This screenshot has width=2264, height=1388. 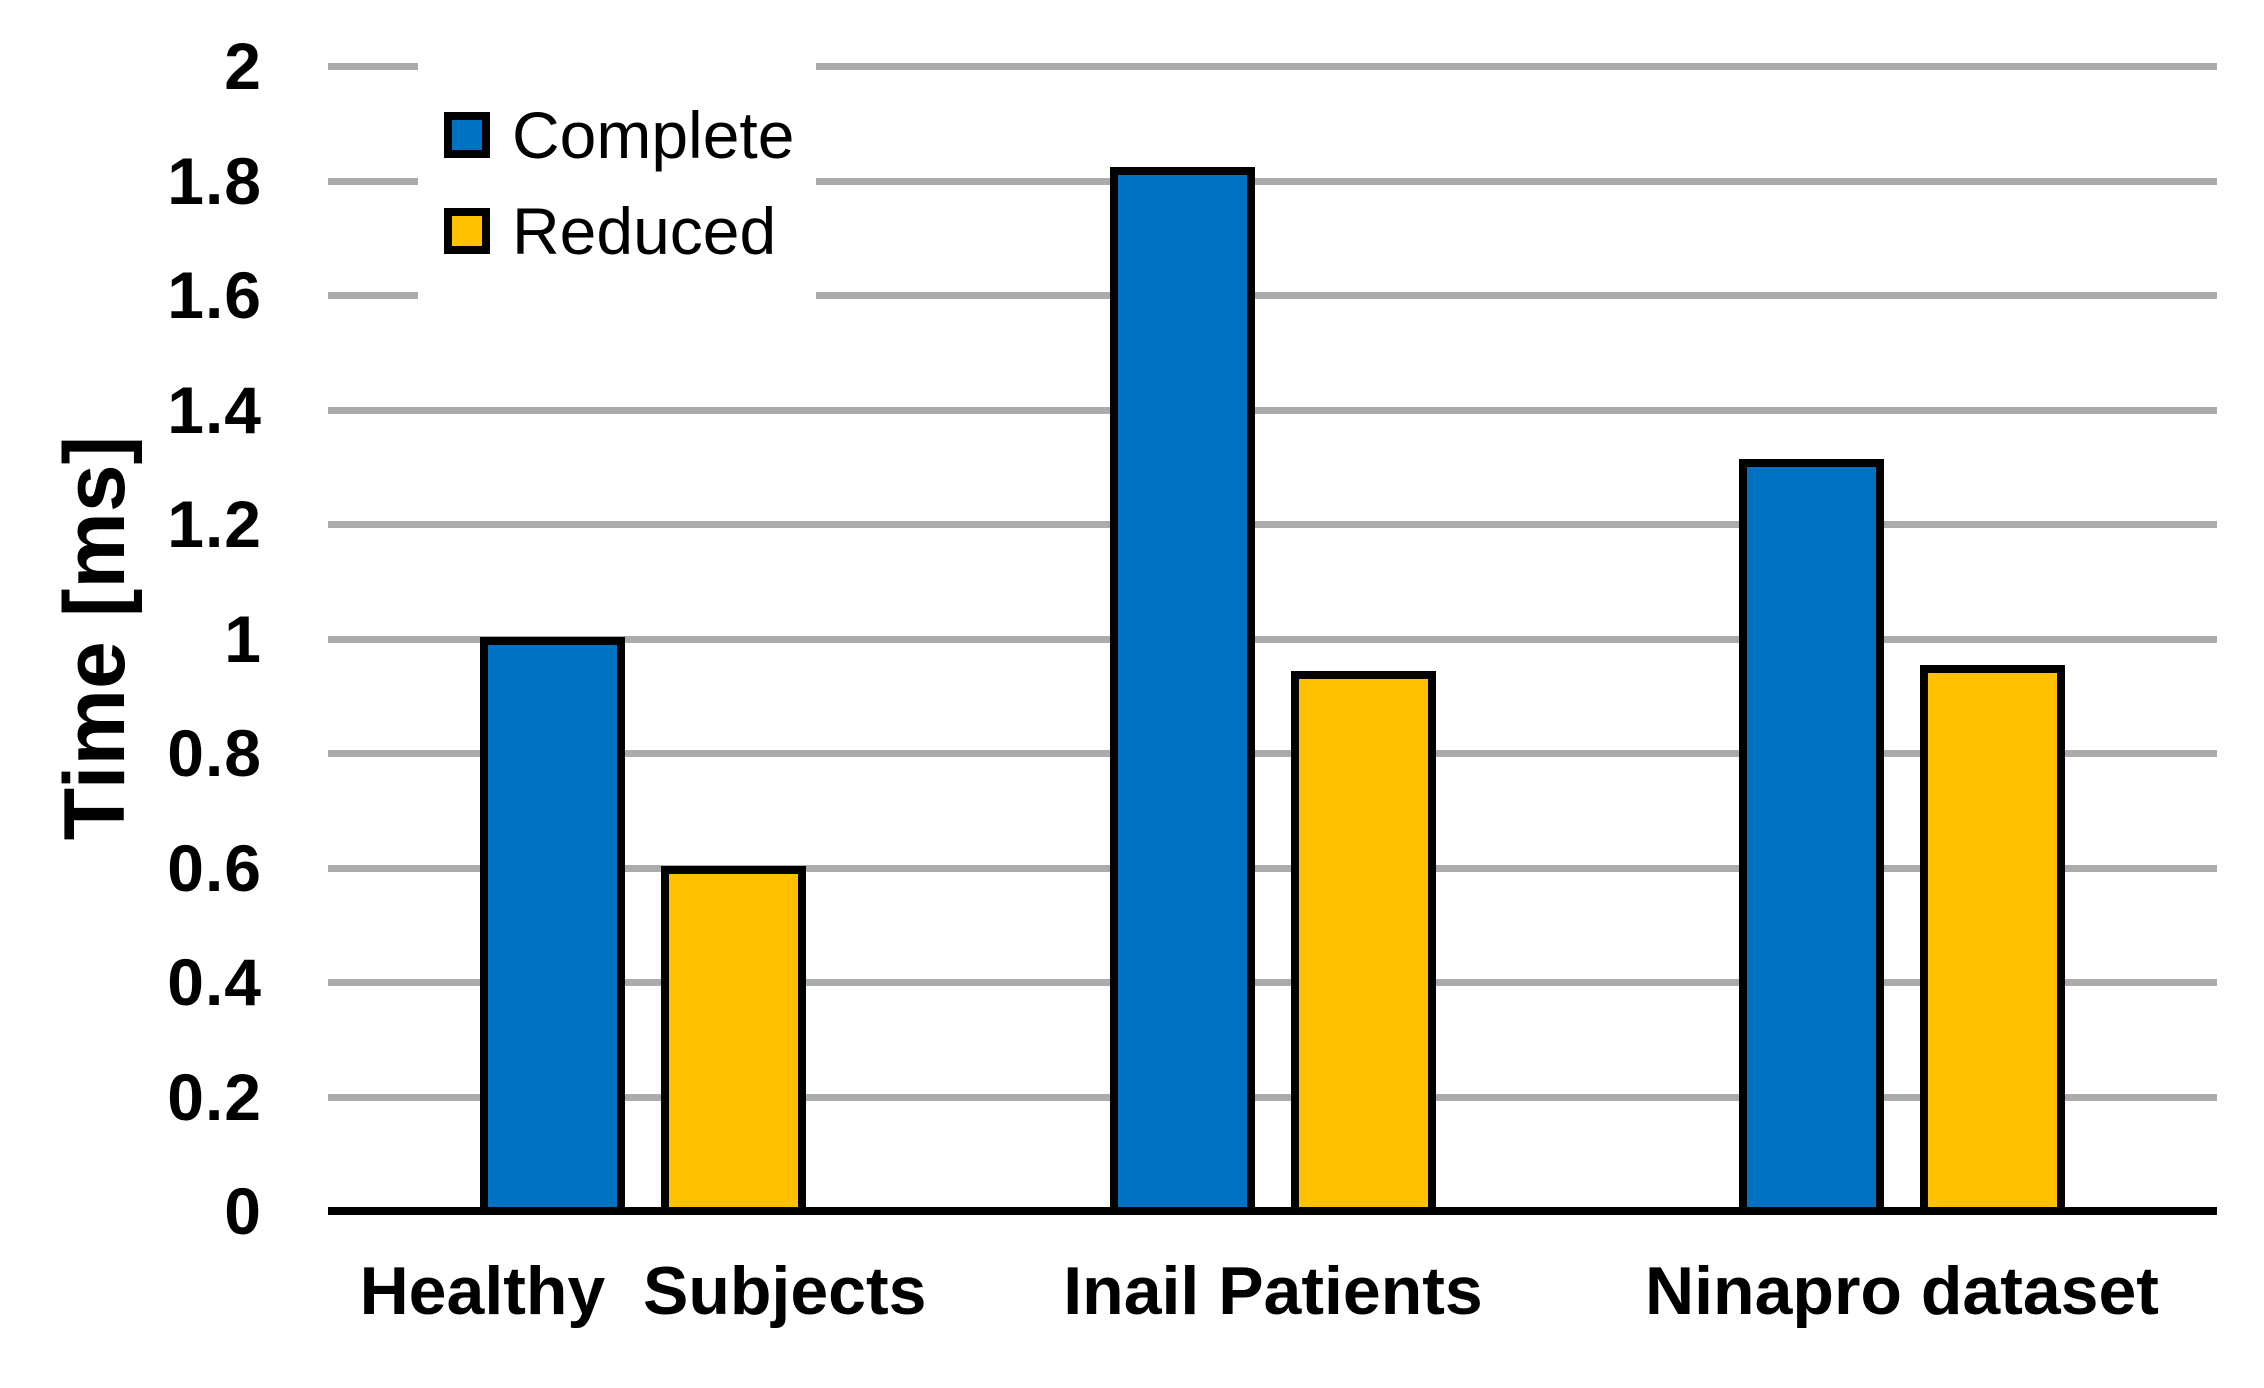 I want to click on y-tick-label-0-2: 0.2, so click(x=214, y=1096).